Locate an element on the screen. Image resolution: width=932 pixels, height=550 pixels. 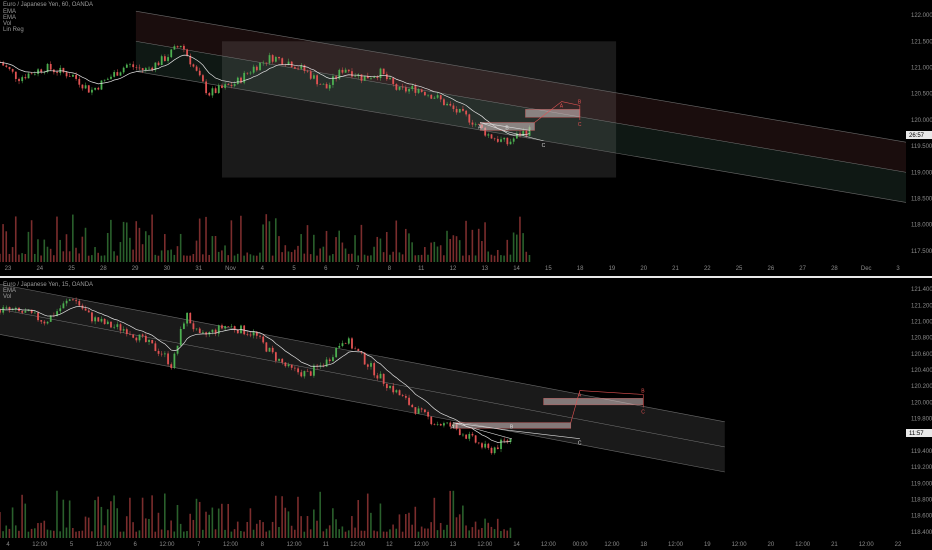
bottom-indicator-ema: EMA is located at coordinates (9, 291).